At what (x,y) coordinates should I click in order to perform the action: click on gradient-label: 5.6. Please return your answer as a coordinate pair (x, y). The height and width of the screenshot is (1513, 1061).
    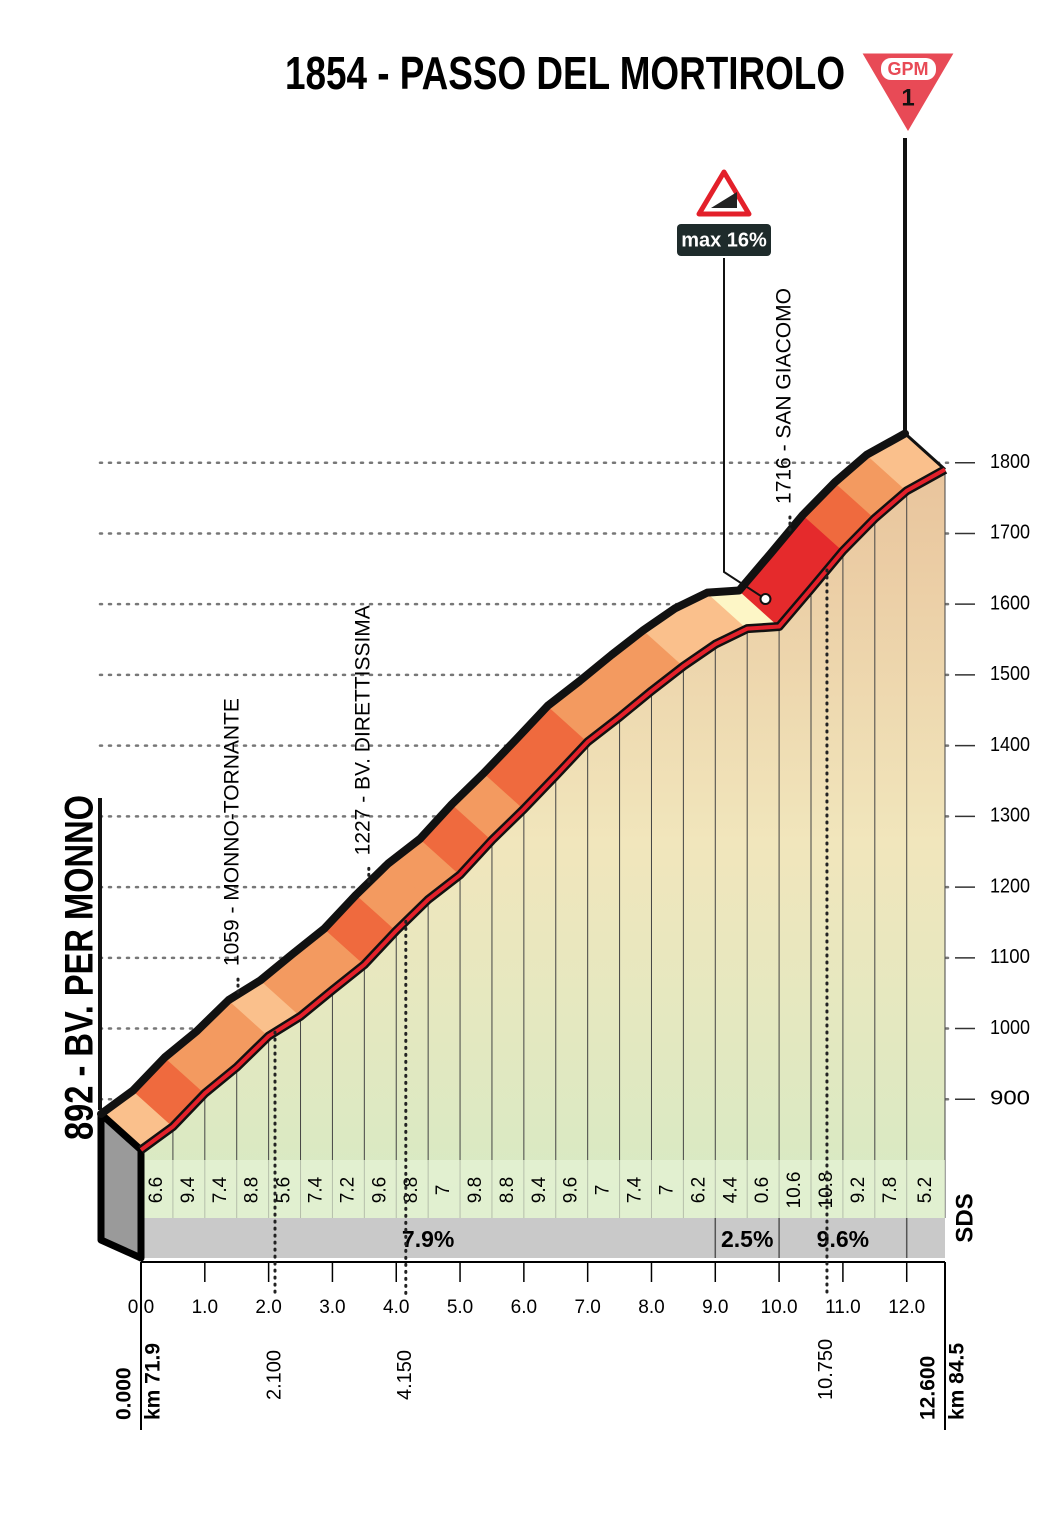
    Looking at the image, I should click on (284, 1190).